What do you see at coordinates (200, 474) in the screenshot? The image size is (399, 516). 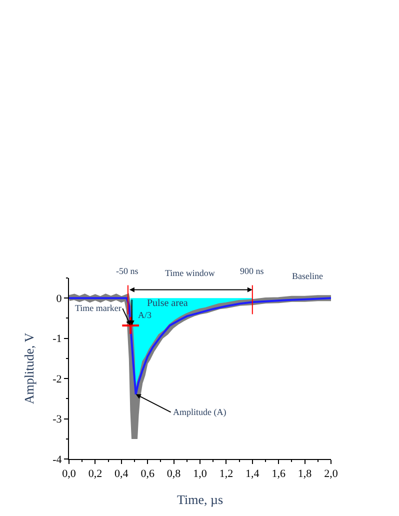 I see `x-tick-label: 1,0` at bounding box center [200, 474].